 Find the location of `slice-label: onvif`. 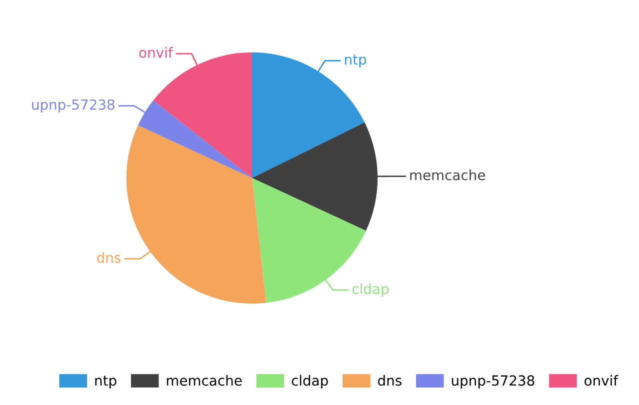

slice-label: onvif is located at coordinates (156, 52).